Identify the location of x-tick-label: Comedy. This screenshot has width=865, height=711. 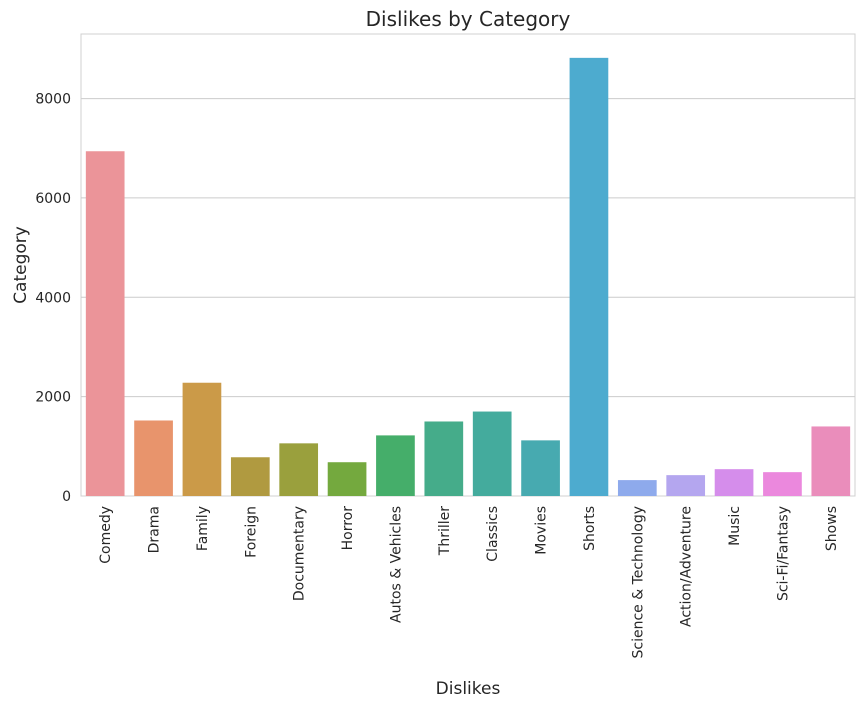
(106, 535).